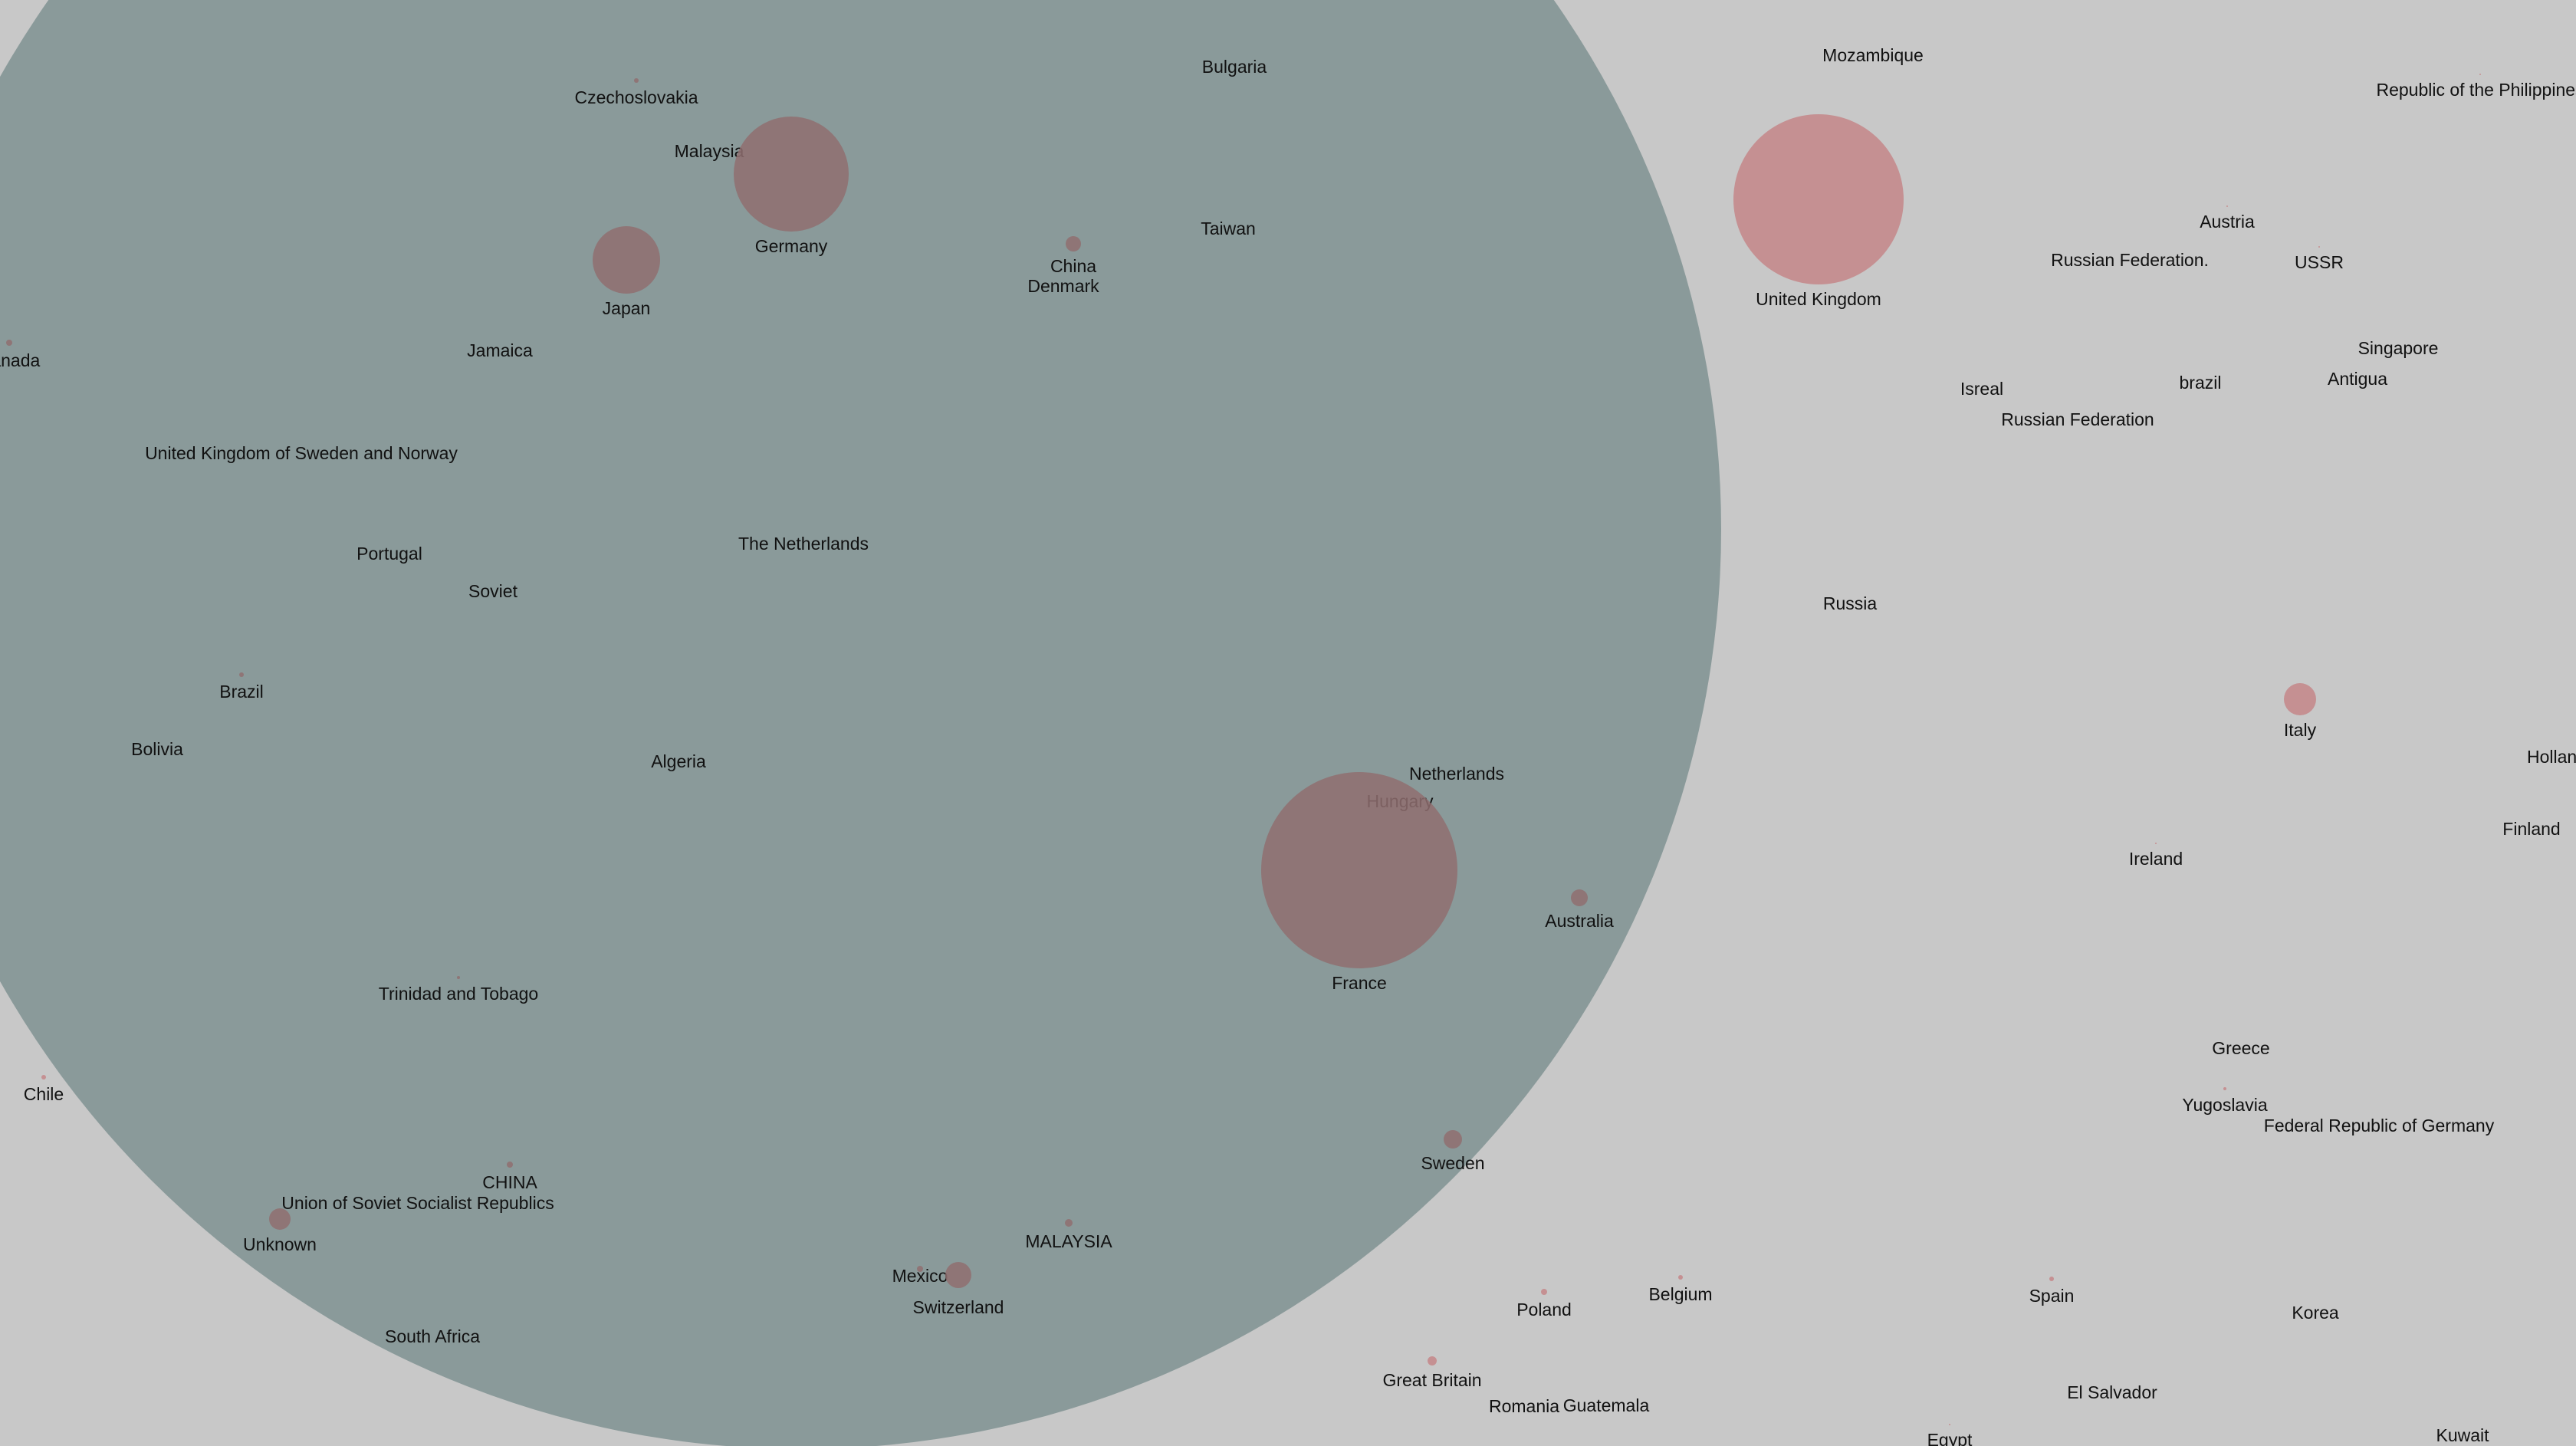 The width and height of the screenshot is (2576, 1446). What do you see at coordinates (958, 1275) in the screenshot?
I see `bubble-switzerland` at bounding box center [958, 1275].